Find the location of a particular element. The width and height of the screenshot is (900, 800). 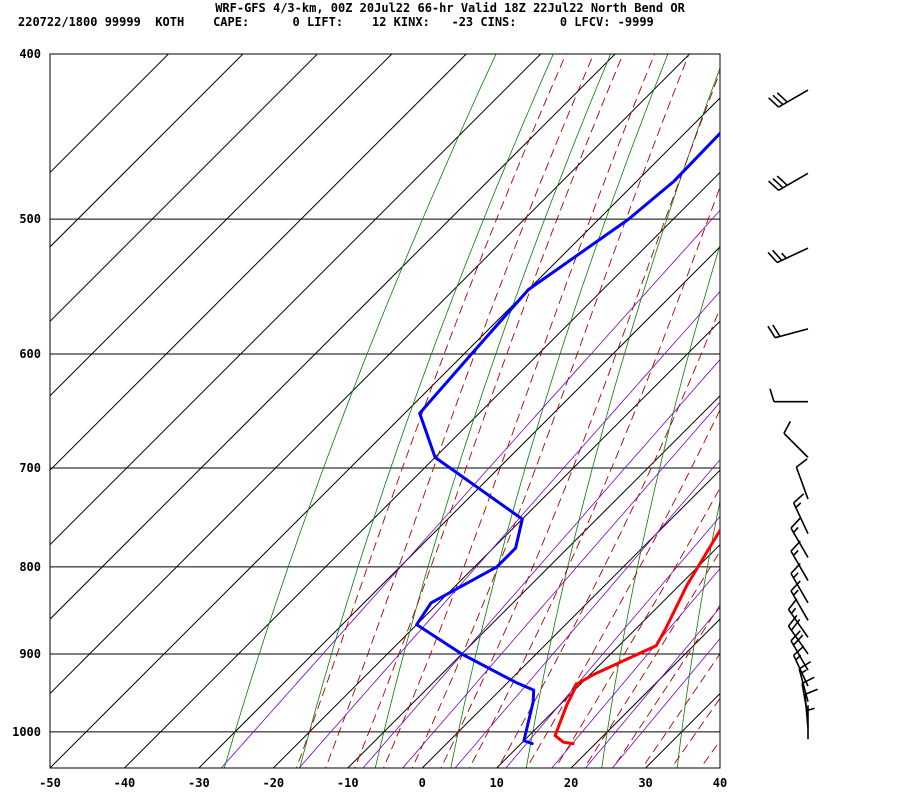

temperature-profile-line is located at coordinates (636, 636).